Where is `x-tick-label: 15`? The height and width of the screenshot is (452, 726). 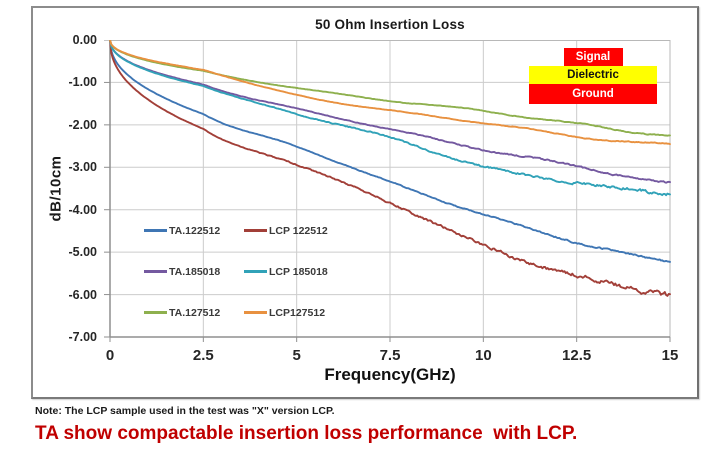 x-tick-label: 15 is located at coordinates (670, 355).